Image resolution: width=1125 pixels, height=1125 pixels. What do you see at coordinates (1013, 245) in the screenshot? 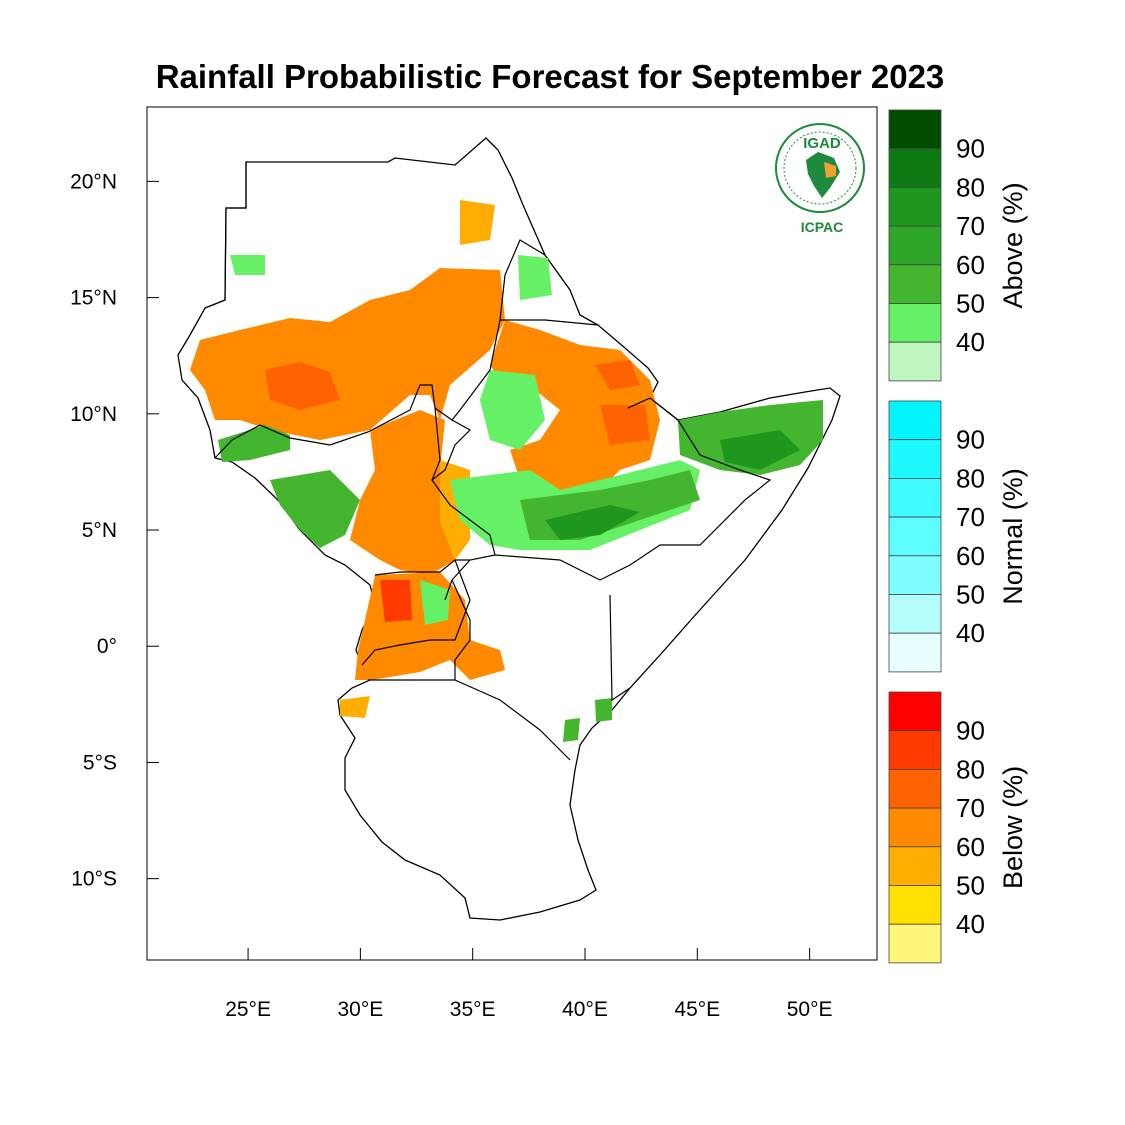
I see `colorbar-title: Above (%)` at bounding box center [1013, 245].